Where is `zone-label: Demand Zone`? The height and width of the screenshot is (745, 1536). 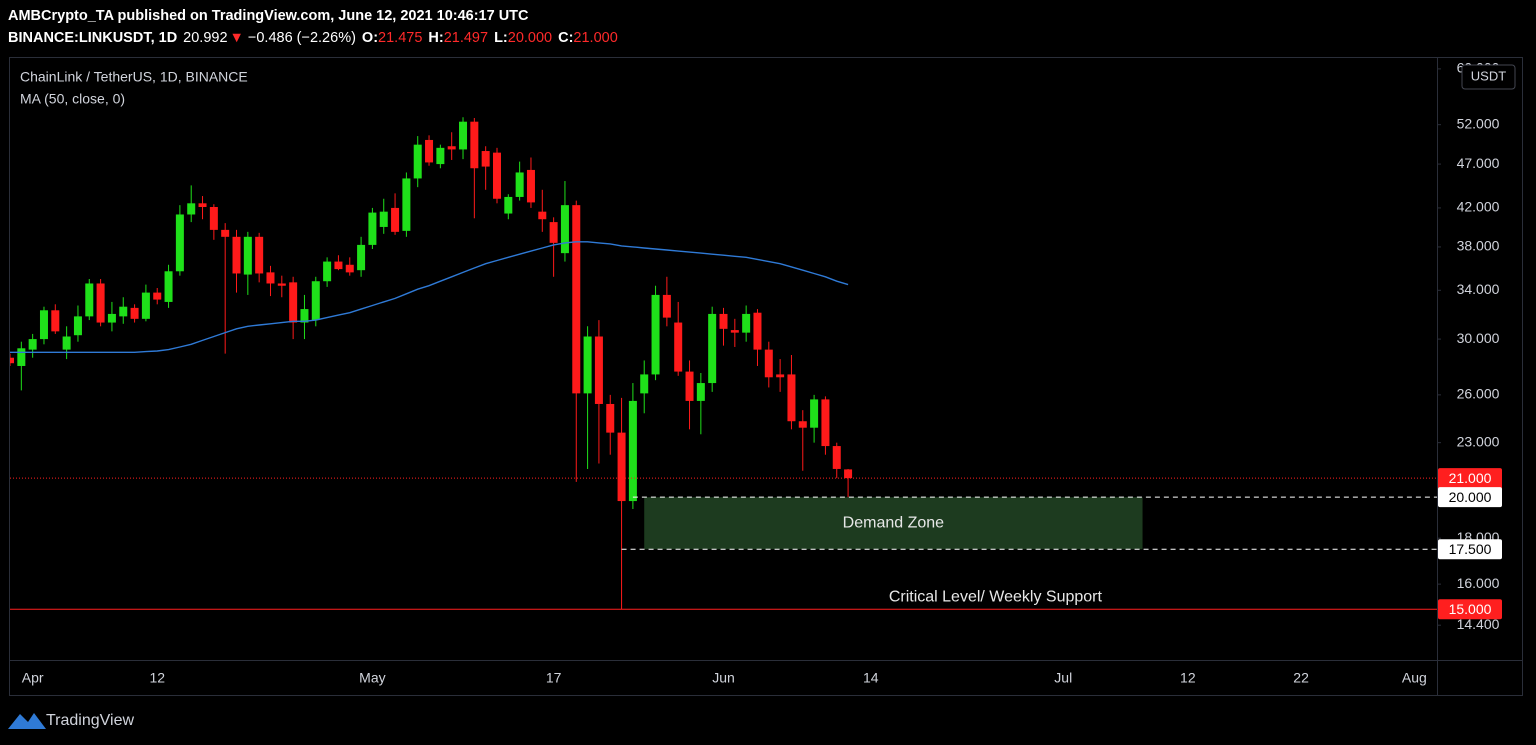
zone-label: Demand Zone is located at coordinates (893, 522).